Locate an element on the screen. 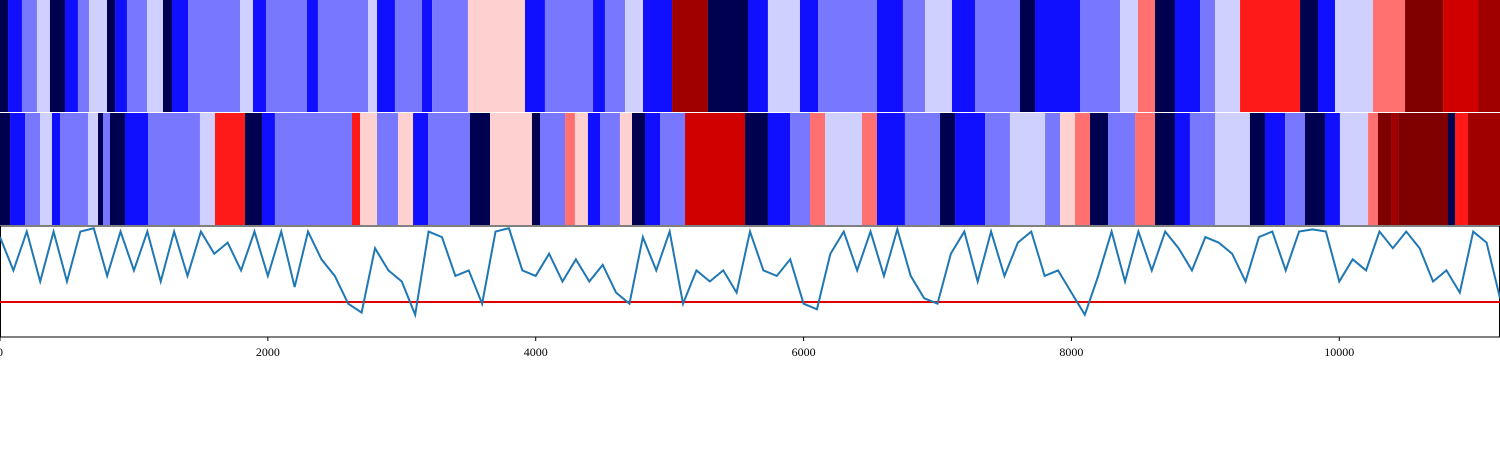  x-tick-label: 0 is located at coordinates (1, 352).